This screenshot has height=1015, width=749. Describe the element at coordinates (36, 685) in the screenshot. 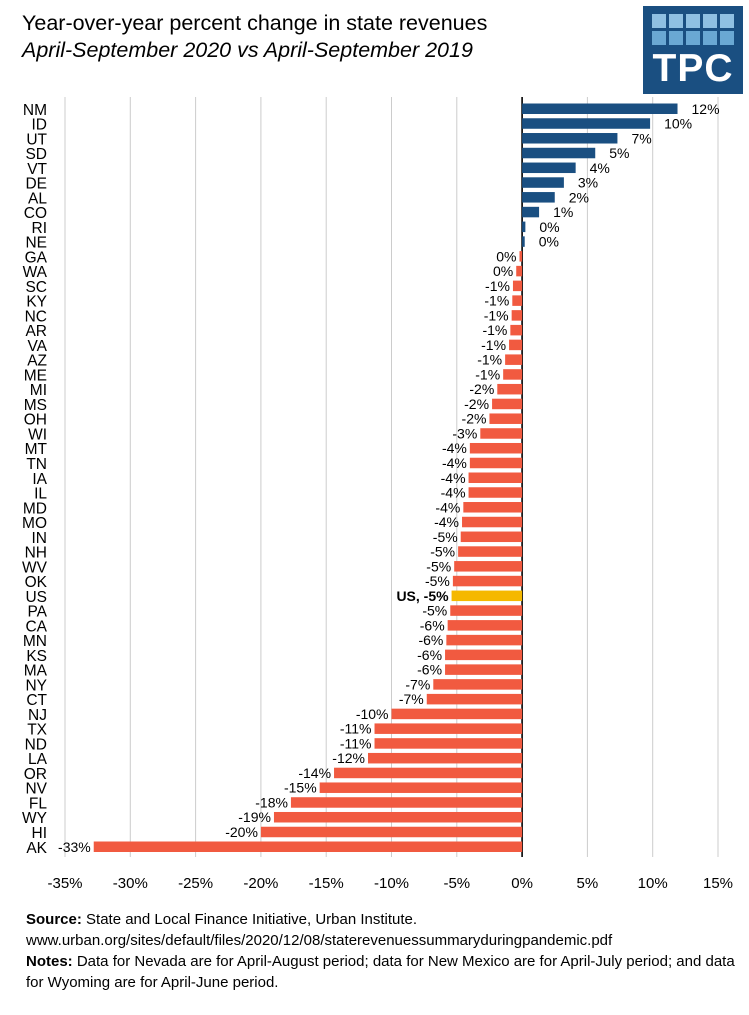

I see `category-label: NY` at that location.